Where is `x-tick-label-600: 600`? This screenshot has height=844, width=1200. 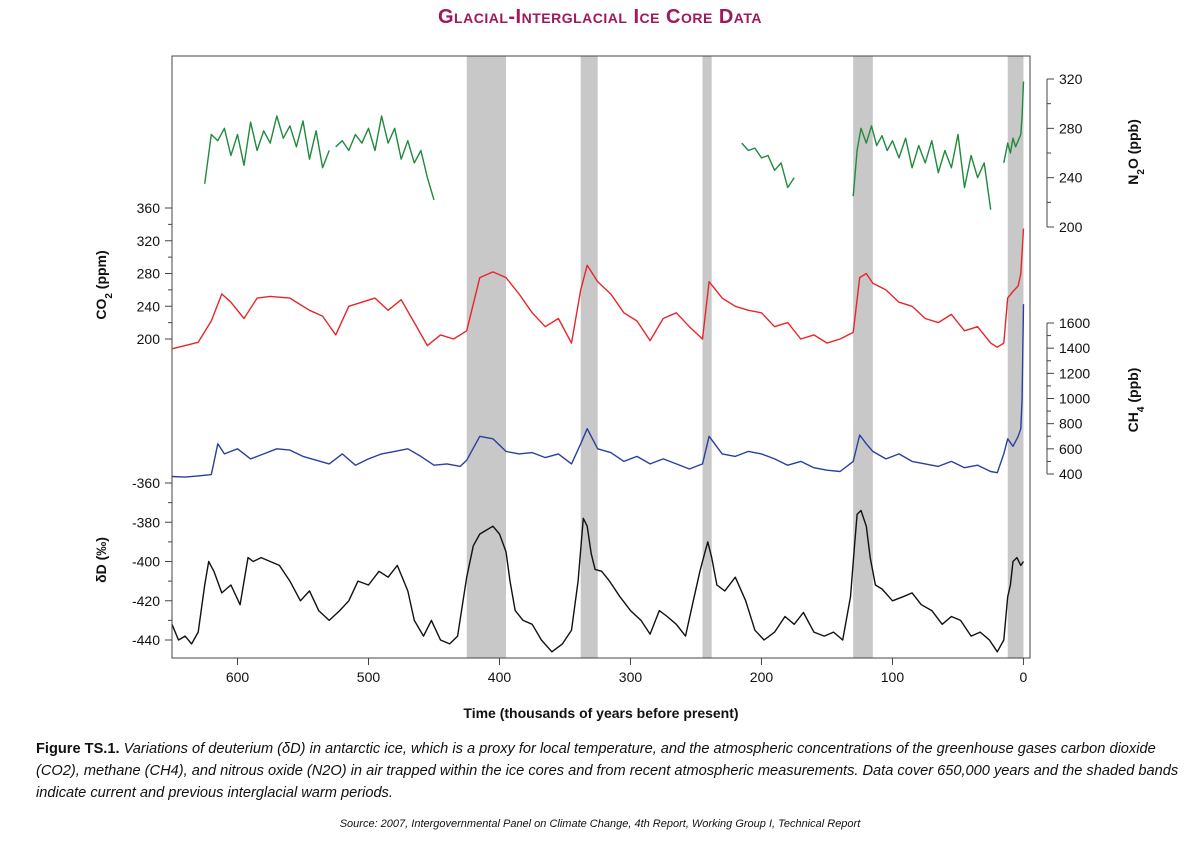 x-tick-label-600: 600 is located at coordinates (238, 677).